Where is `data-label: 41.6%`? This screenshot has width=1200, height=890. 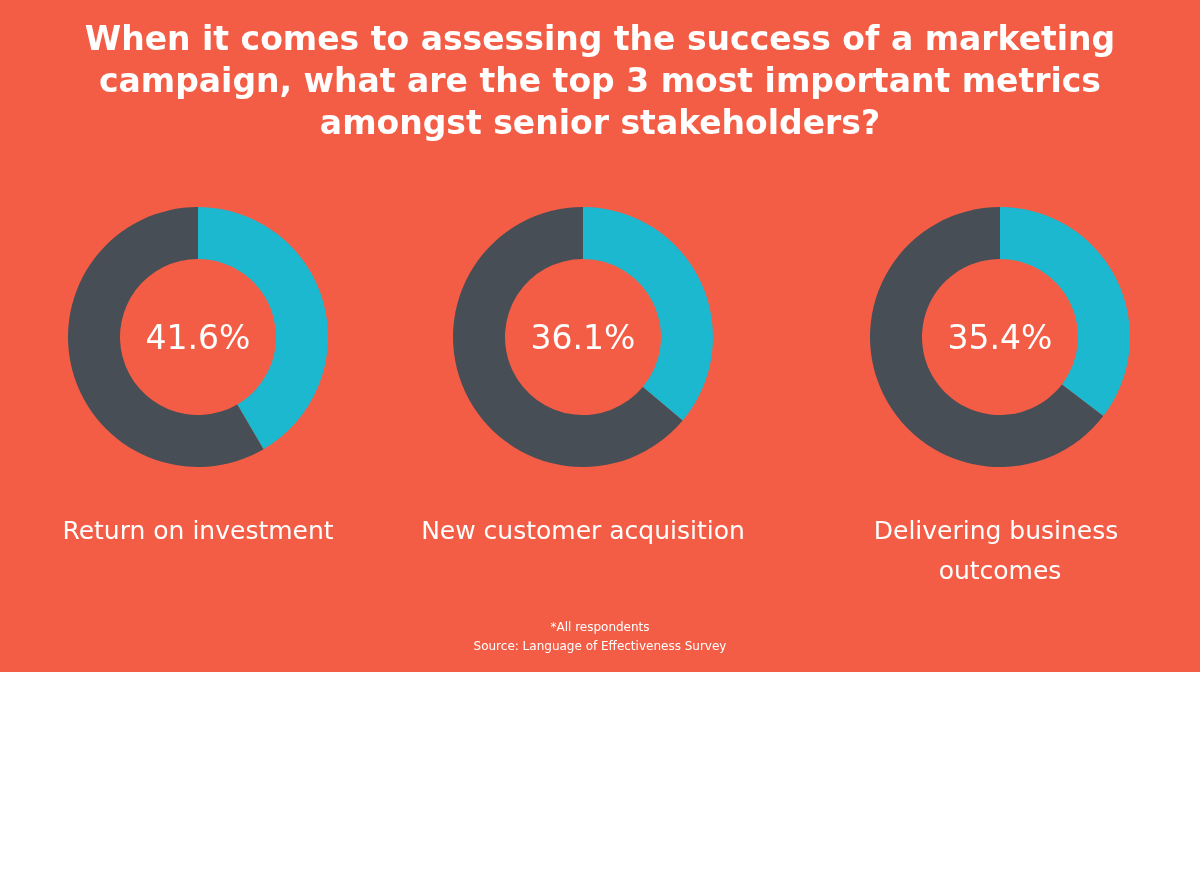 data-label: 41.6% is located at coordinates (198, 337).